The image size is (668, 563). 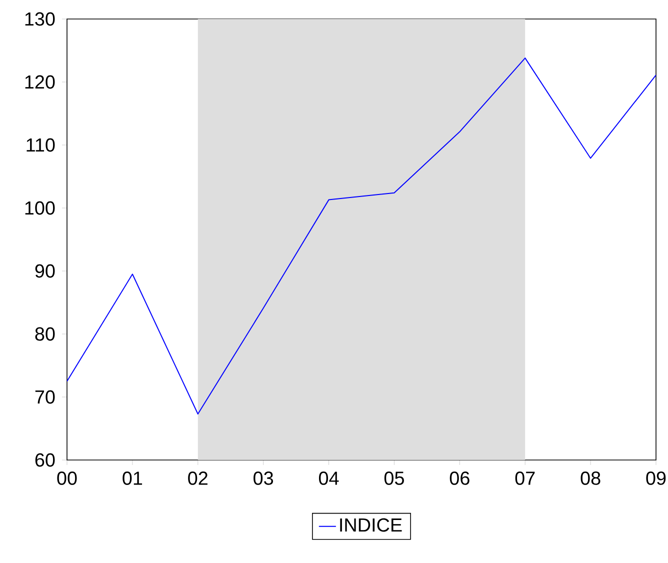 I want to click on x-tick-label: 02, so click(x=198, y=478).